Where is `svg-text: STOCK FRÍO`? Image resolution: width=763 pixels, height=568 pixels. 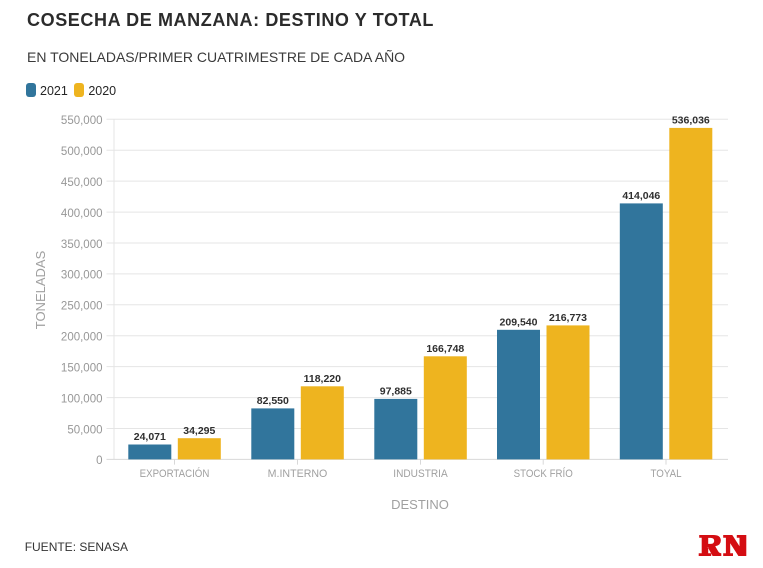 svg-text: STOCK FRÍO is located at coordinates (543, 473).